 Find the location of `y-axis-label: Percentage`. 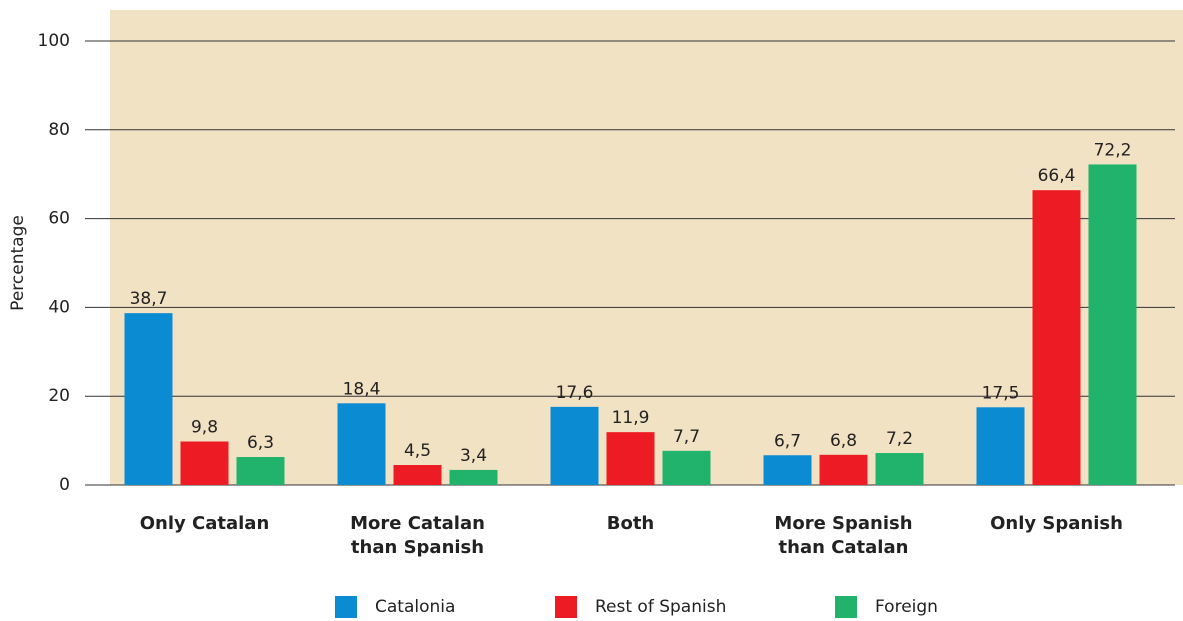

y-axis-label: Percentage is located at coordinates (18, 263).